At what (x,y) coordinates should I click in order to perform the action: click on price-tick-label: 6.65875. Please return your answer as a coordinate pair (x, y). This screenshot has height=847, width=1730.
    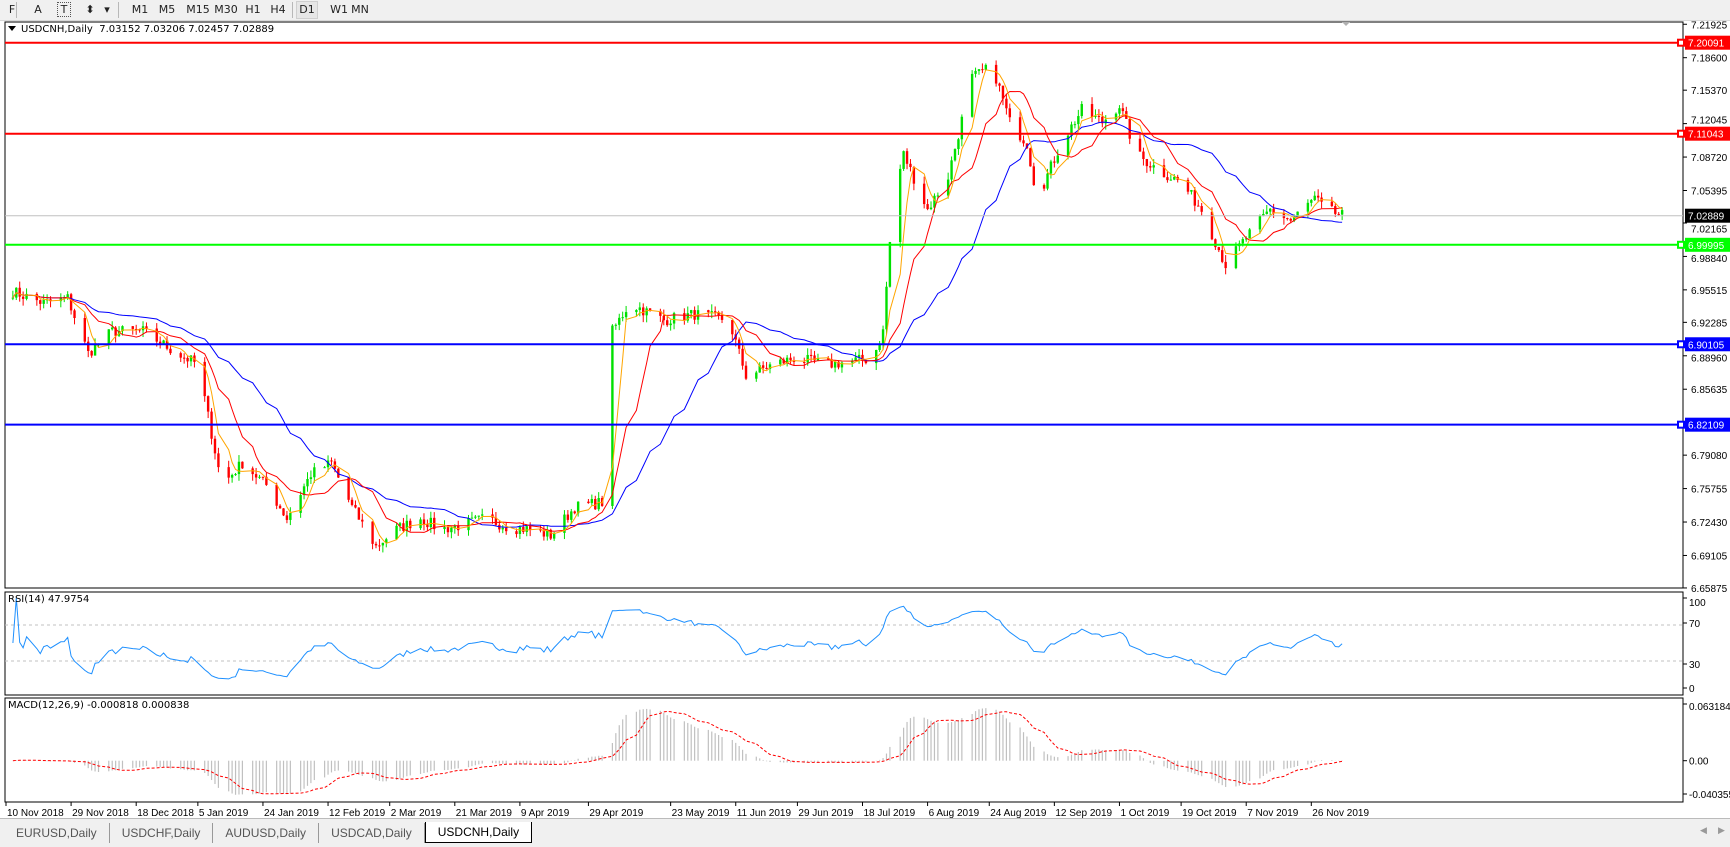
    Looking at the image, I should click on (1709, 589).